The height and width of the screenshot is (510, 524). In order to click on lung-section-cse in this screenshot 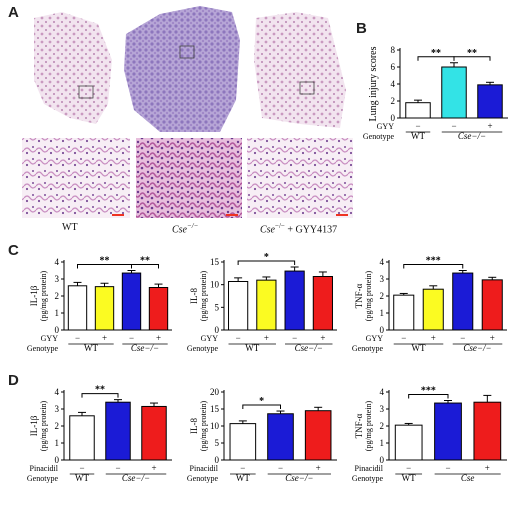, I will do `click(182, 69)`.